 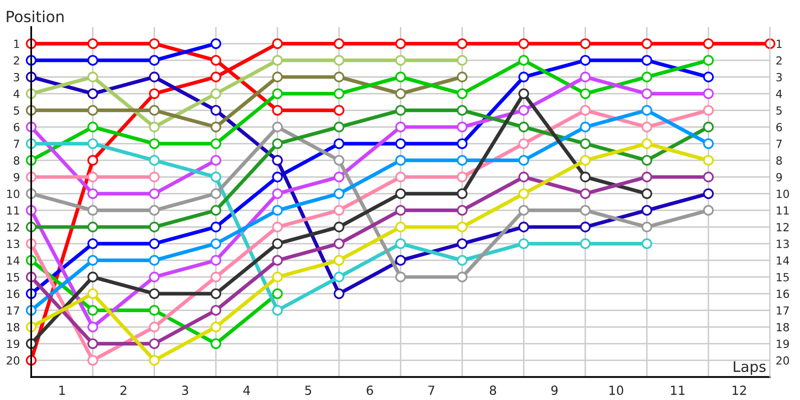 What do you see at coordinates (16, 60) in the screenshot?
I see `y-tick-label: 2` at bounding box center [16, 60].